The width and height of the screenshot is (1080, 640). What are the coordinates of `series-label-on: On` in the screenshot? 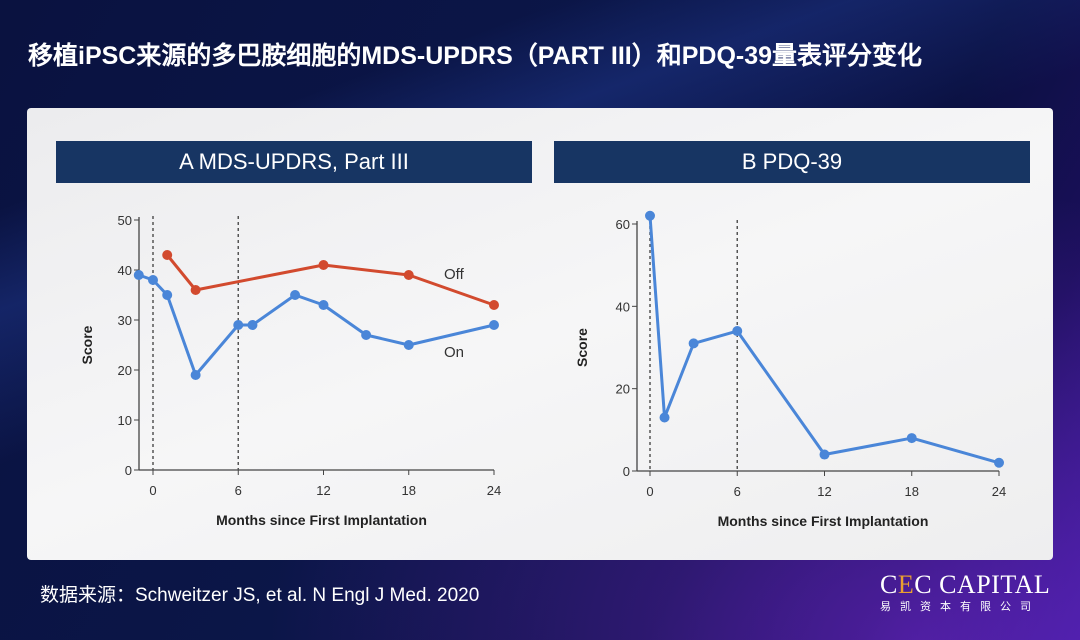 It's located at (454, 352).